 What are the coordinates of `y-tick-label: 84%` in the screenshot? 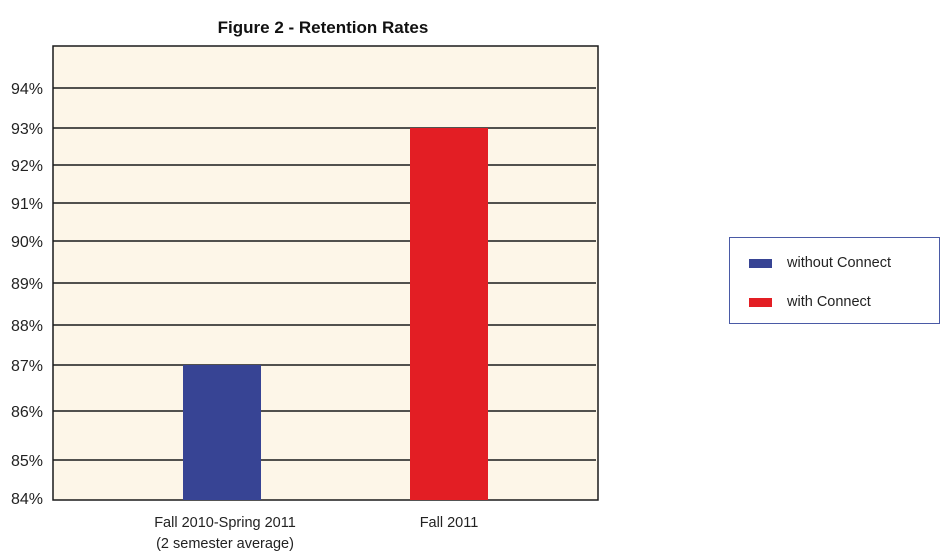 It's located at (27, 499).